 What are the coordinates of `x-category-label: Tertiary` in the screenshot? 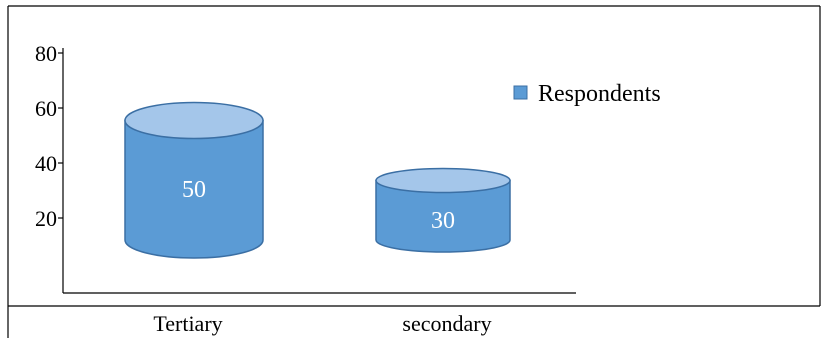 It's located at (187, 323).